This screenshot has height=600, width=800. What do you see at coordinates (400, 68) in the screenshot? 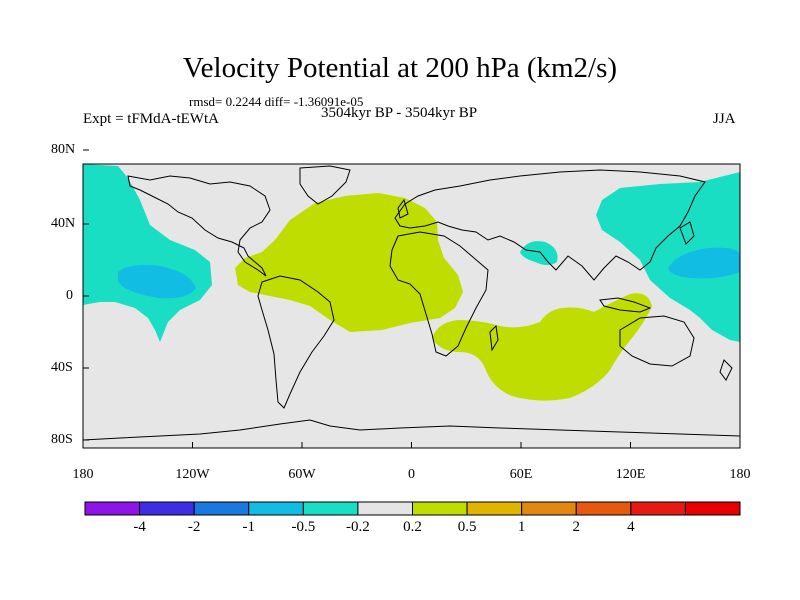
I see `map-title: Velocity Potential at 200 hPa (km2/s)` at bounding box center [400, 68].